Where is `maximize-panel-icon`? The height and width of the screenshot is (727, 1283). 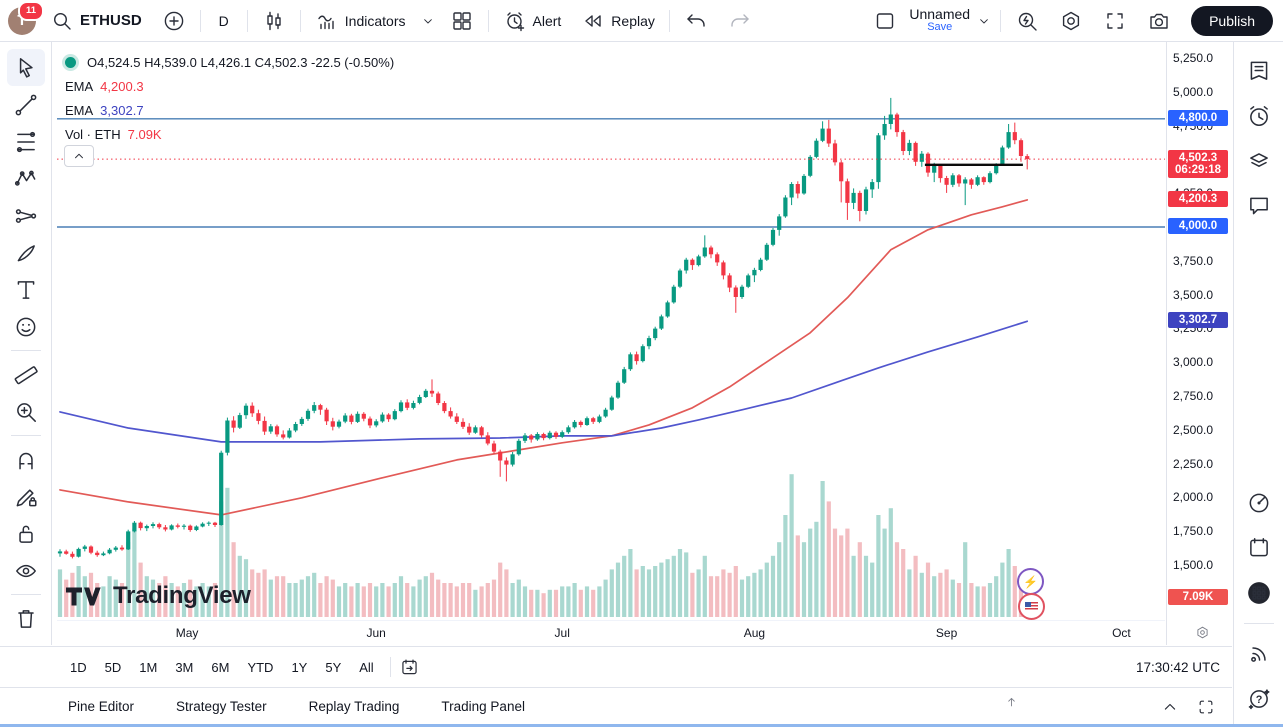
maximize-panel-icon is located at coordinates (1206, 707).